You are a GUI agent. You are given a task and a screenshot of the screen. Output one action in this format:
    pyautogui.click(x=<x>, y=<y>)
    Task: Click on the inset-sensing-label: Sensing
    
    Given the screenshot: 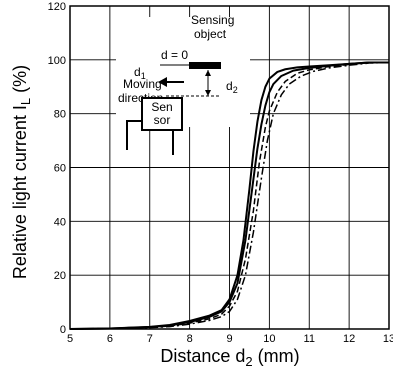 What is the action you would take?
    pyautogui.click(x=212, y=20)
    